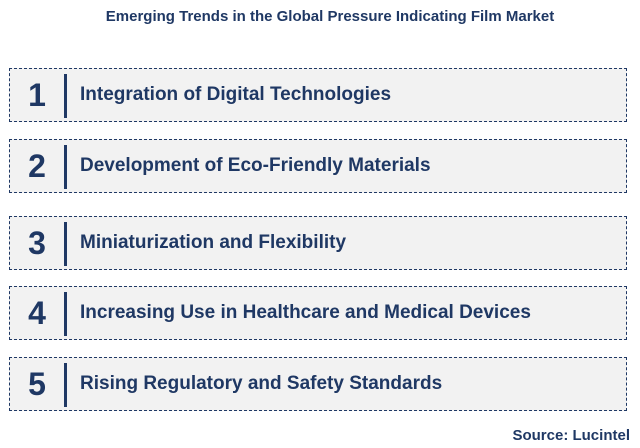 Image resolution: width=640 pixels, height=448 pixels. I want to click on trend-number: 2, so click(37, 166).